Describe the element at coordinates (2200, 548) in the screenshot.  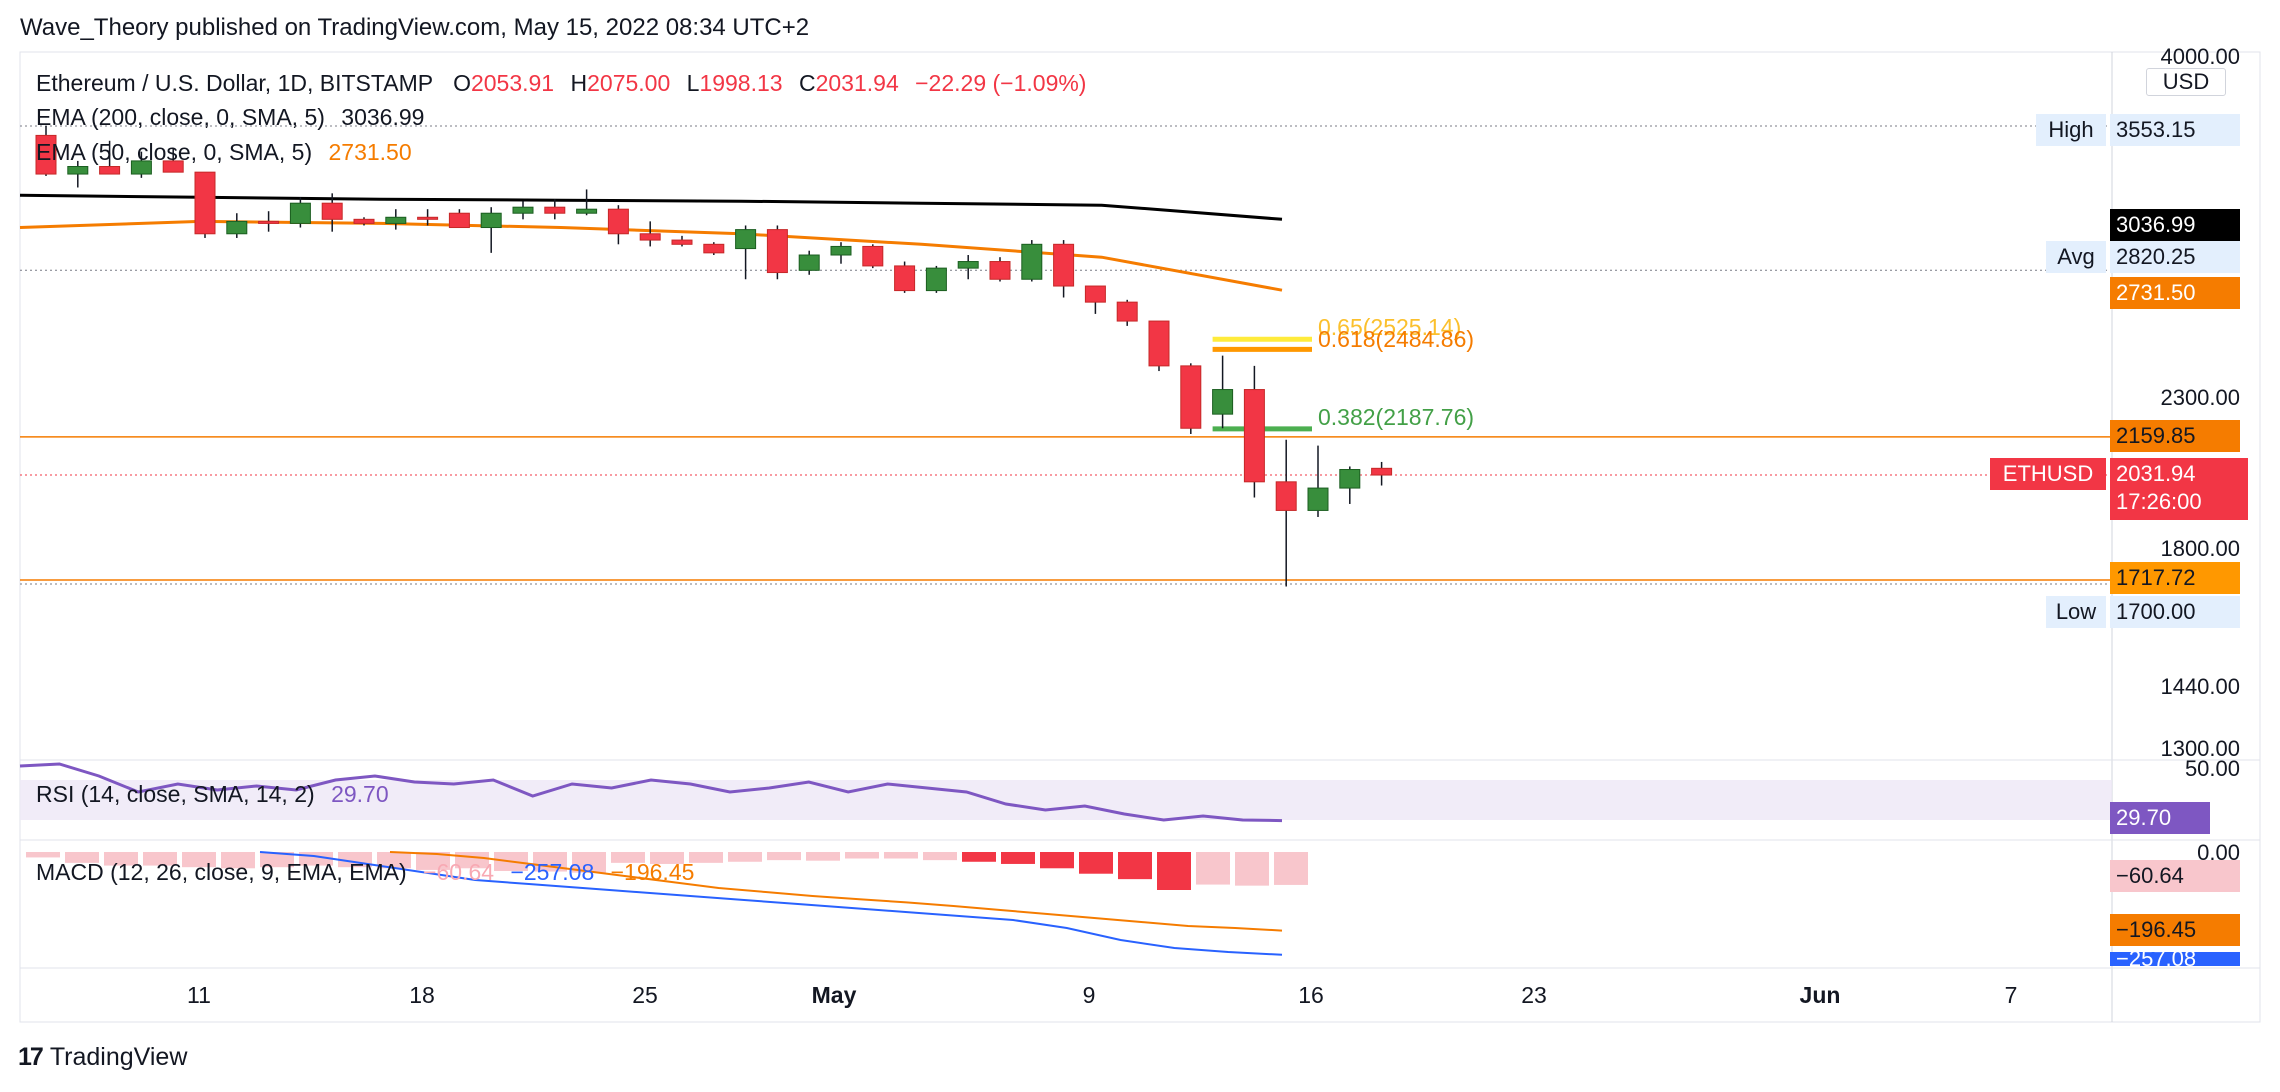
I see `price-tick-1800: 1800.00` at that location.